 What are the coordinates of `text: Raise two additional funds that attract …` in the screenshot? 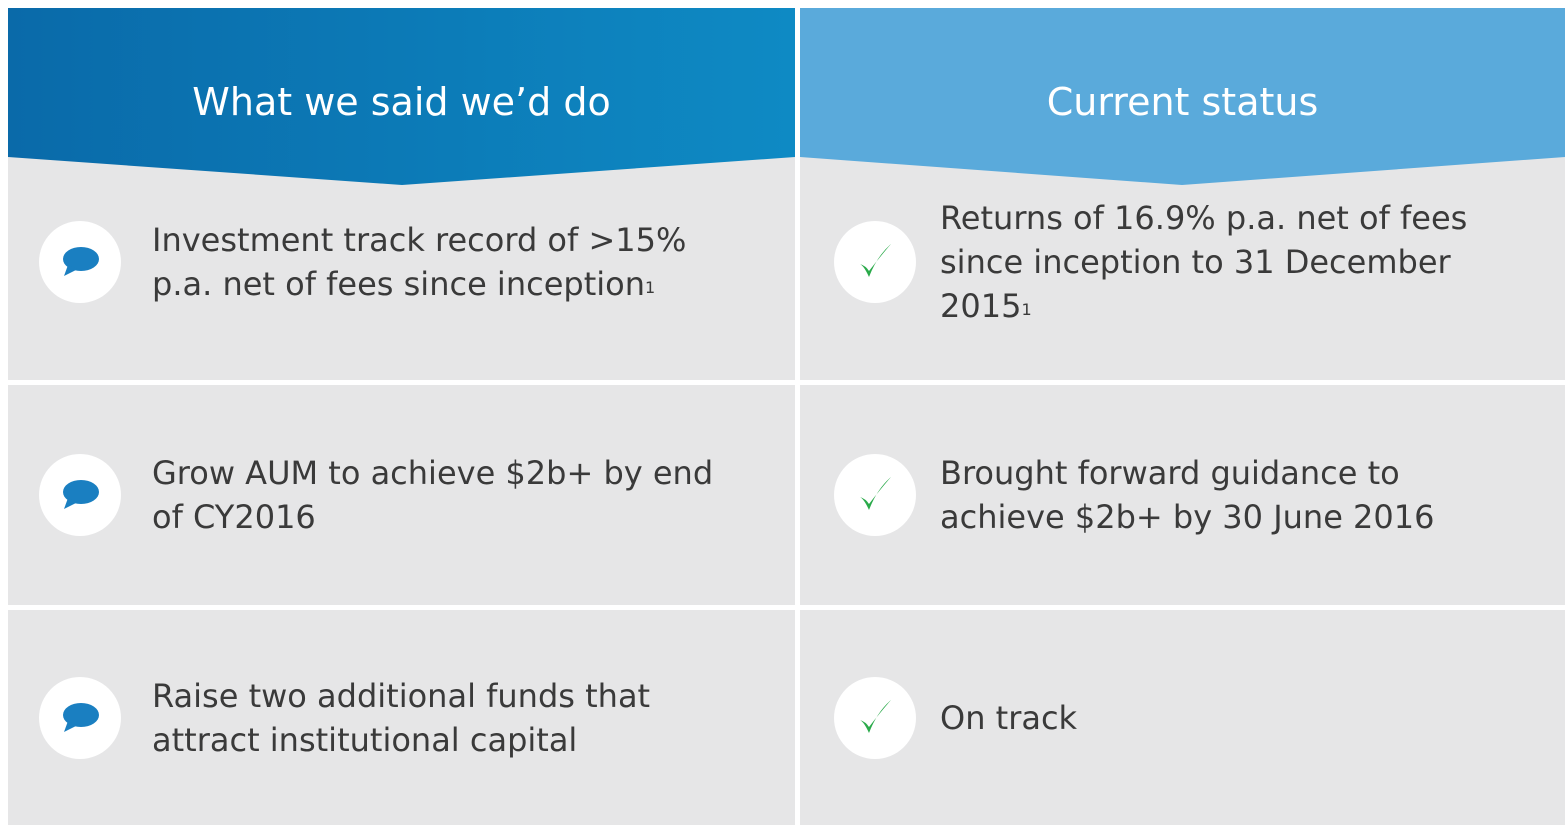 It's located at (401, 717).